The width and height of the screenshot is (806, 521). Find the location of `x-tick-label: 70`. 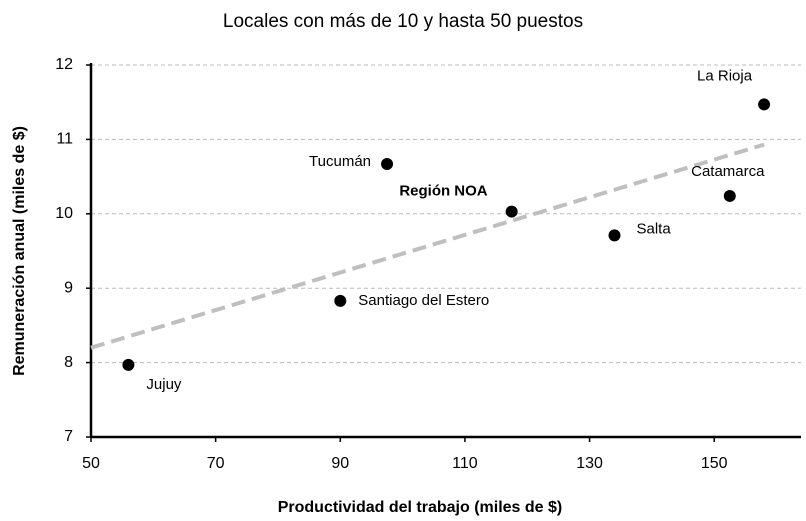

x-tick-label: 70 is located at coordinates (216, 463).